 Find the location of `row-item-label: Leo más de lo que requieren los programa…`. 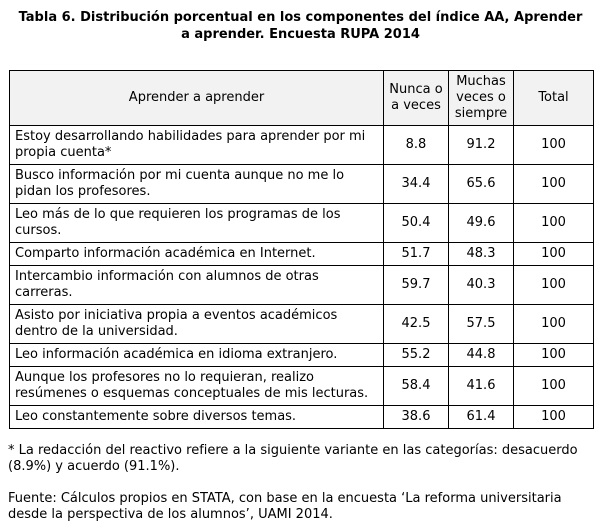

row-item-label: Leo más de lo que requieren los programa… is located at coordinates (196, 223).